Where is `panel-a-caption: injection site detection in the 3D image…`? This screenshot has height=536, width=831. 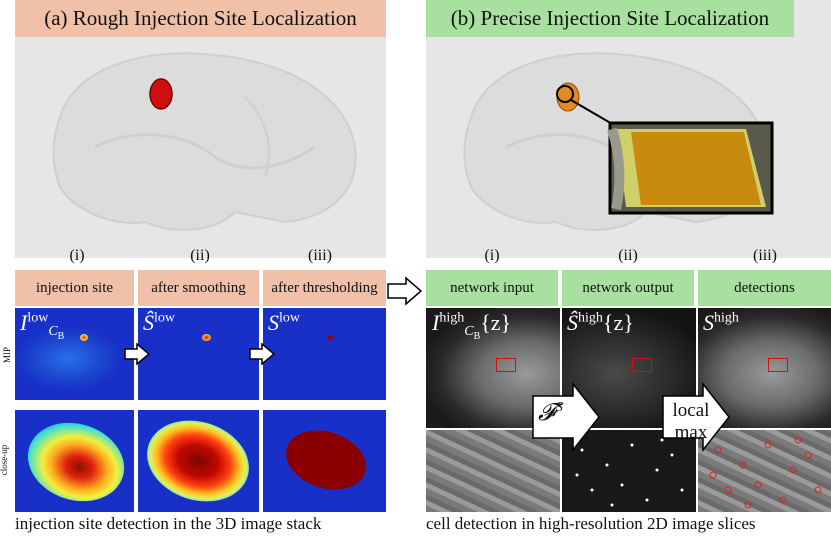 panel-a-caption: injection site detection in the 3D image… is located at coordinates (168, 523).